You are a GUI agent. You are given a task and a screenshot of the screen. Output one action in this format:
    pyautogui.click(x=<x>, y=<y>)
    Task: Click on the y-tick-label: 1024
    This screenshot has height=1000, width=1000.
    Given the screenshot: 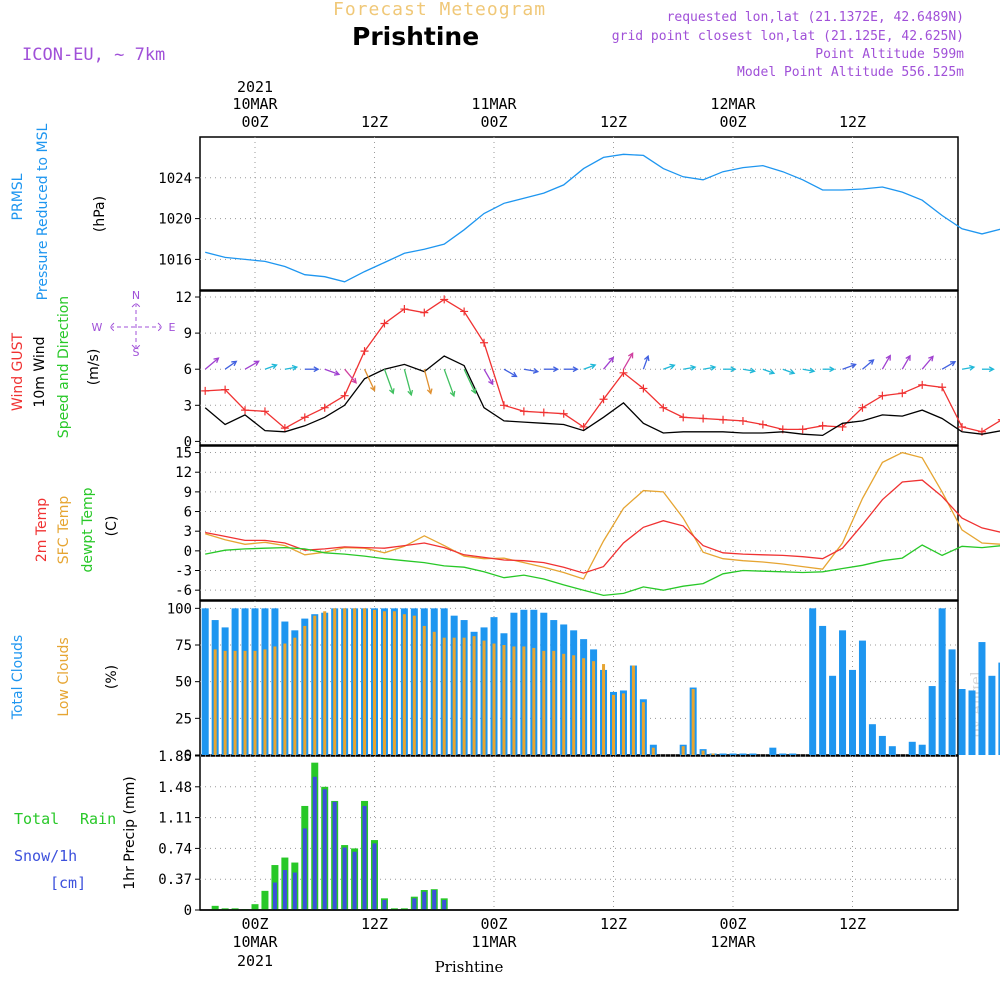 What is the action you would take?
    pyautogui.click(x=175, y=179)
    